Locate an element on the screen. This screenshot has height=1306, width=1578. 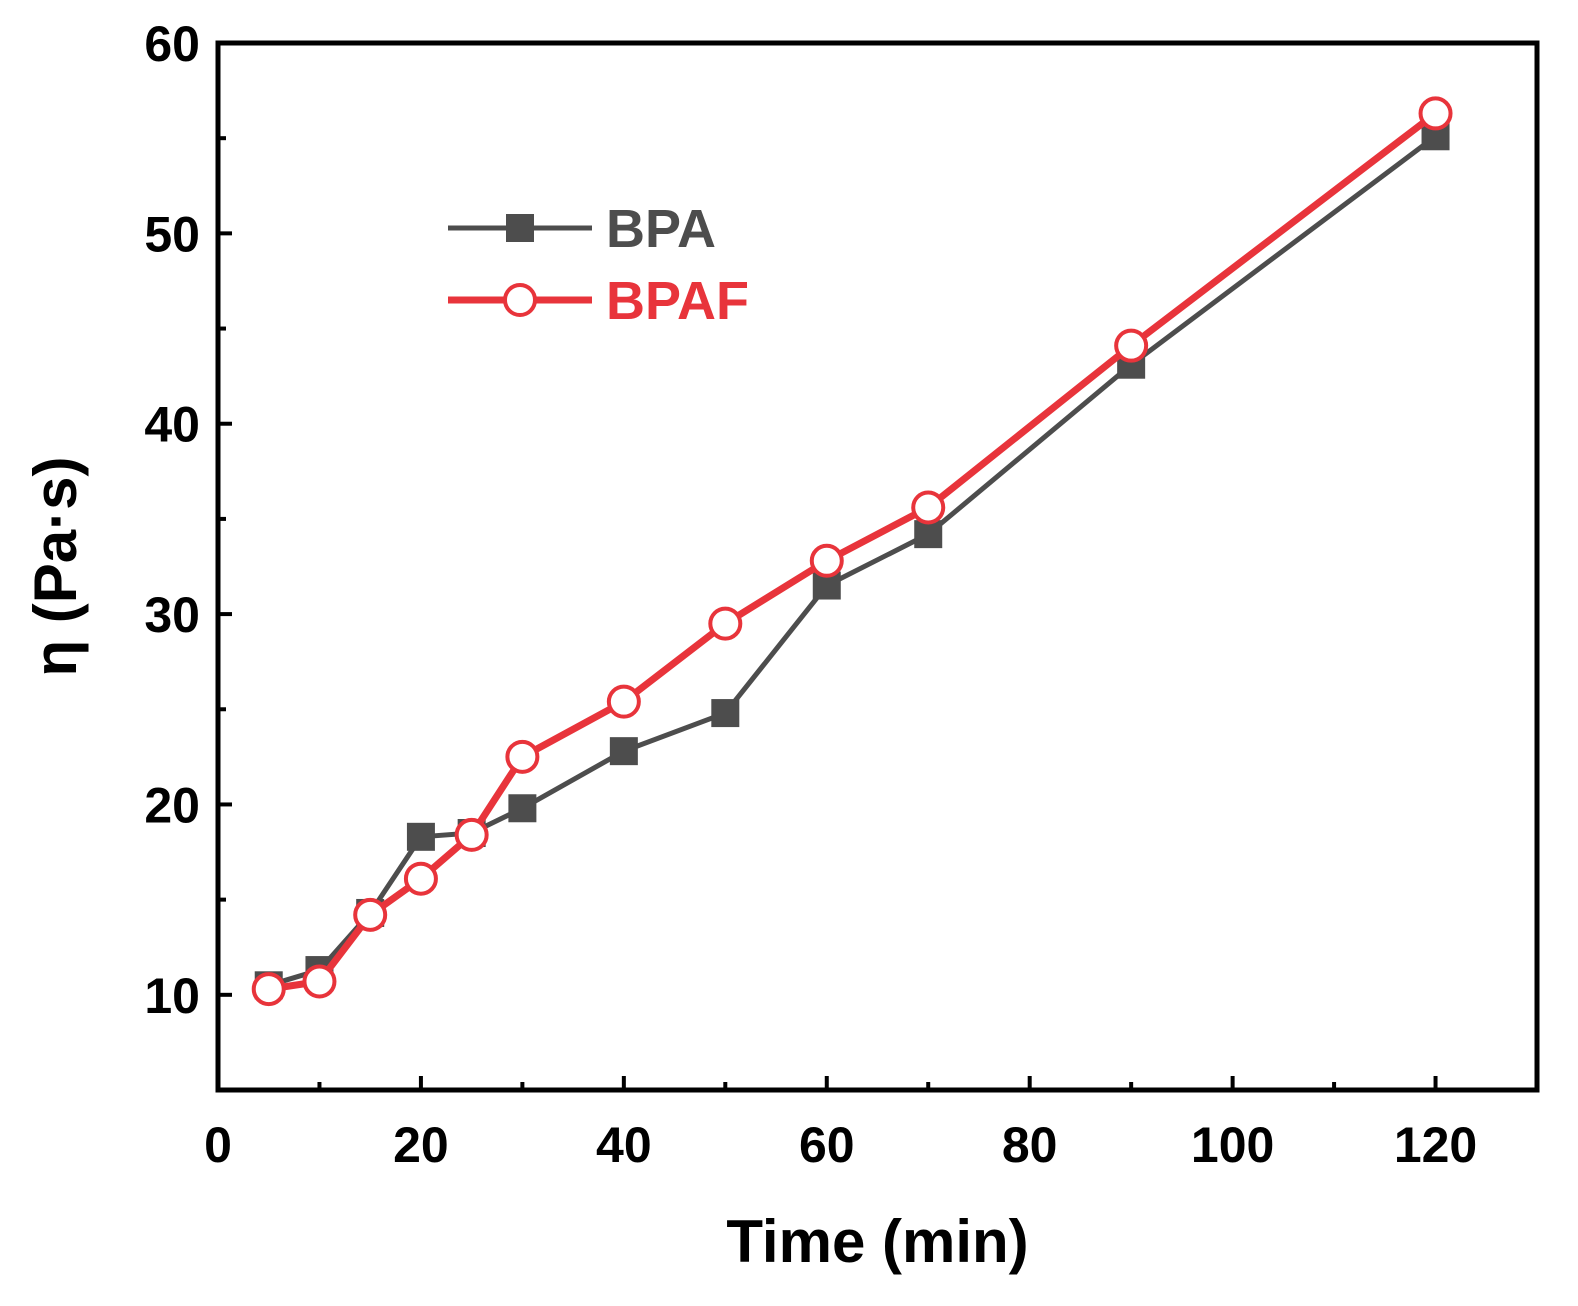
y-tick-label: 50 is located at coordinates (172, 234).